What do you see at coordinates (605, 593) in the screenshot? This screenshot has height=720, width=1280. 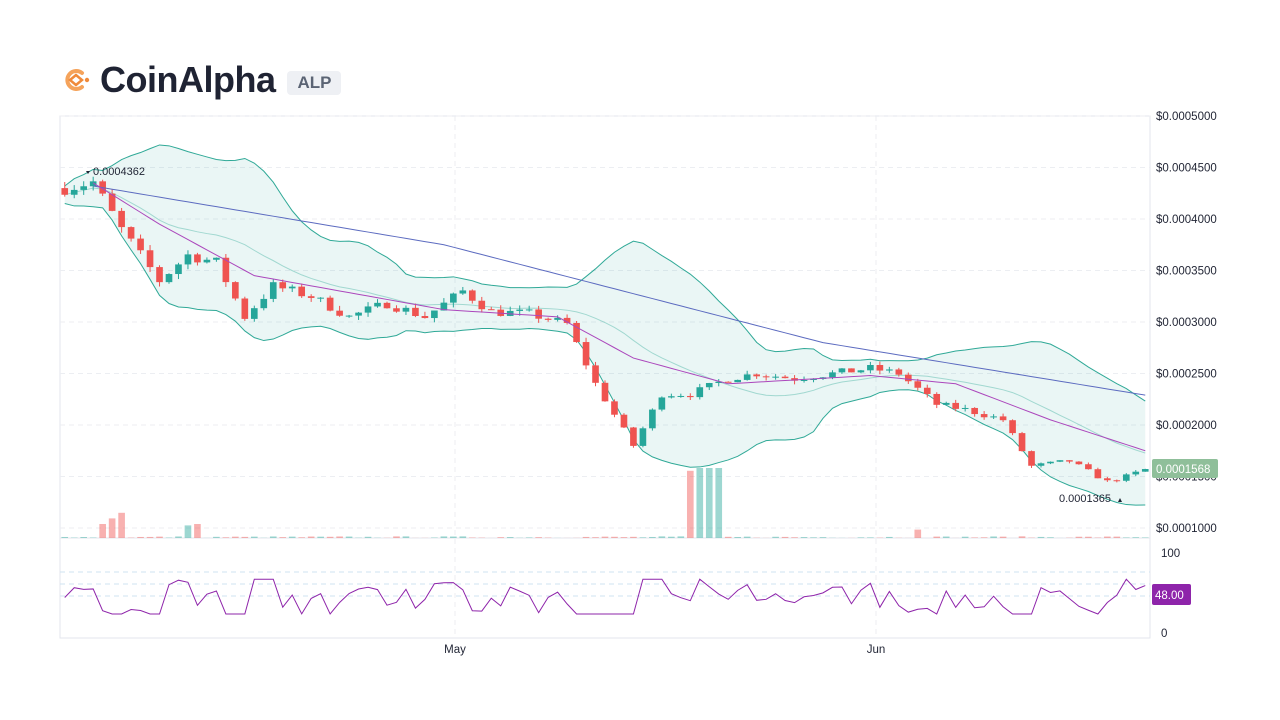 I see `rsi-panel` at bounding box center [605, 593].